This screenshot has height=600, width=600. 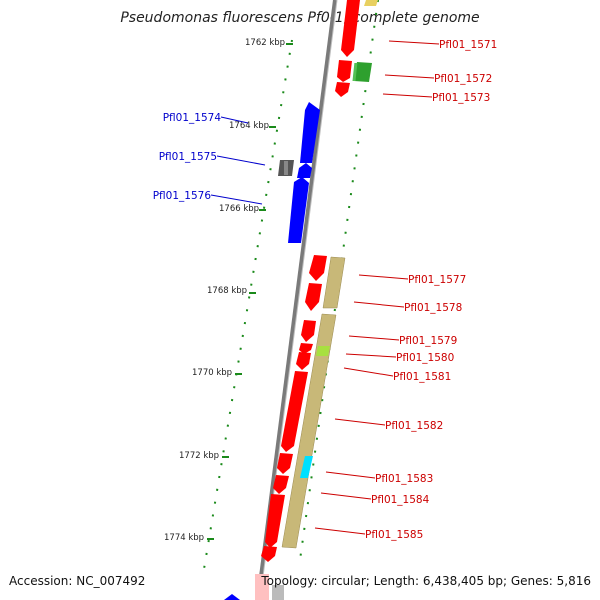 What do you see at coordinates (239, 209) in the screenshot?
I see `kbp-label: 1766 kbp` at bounding box center [239, 209].